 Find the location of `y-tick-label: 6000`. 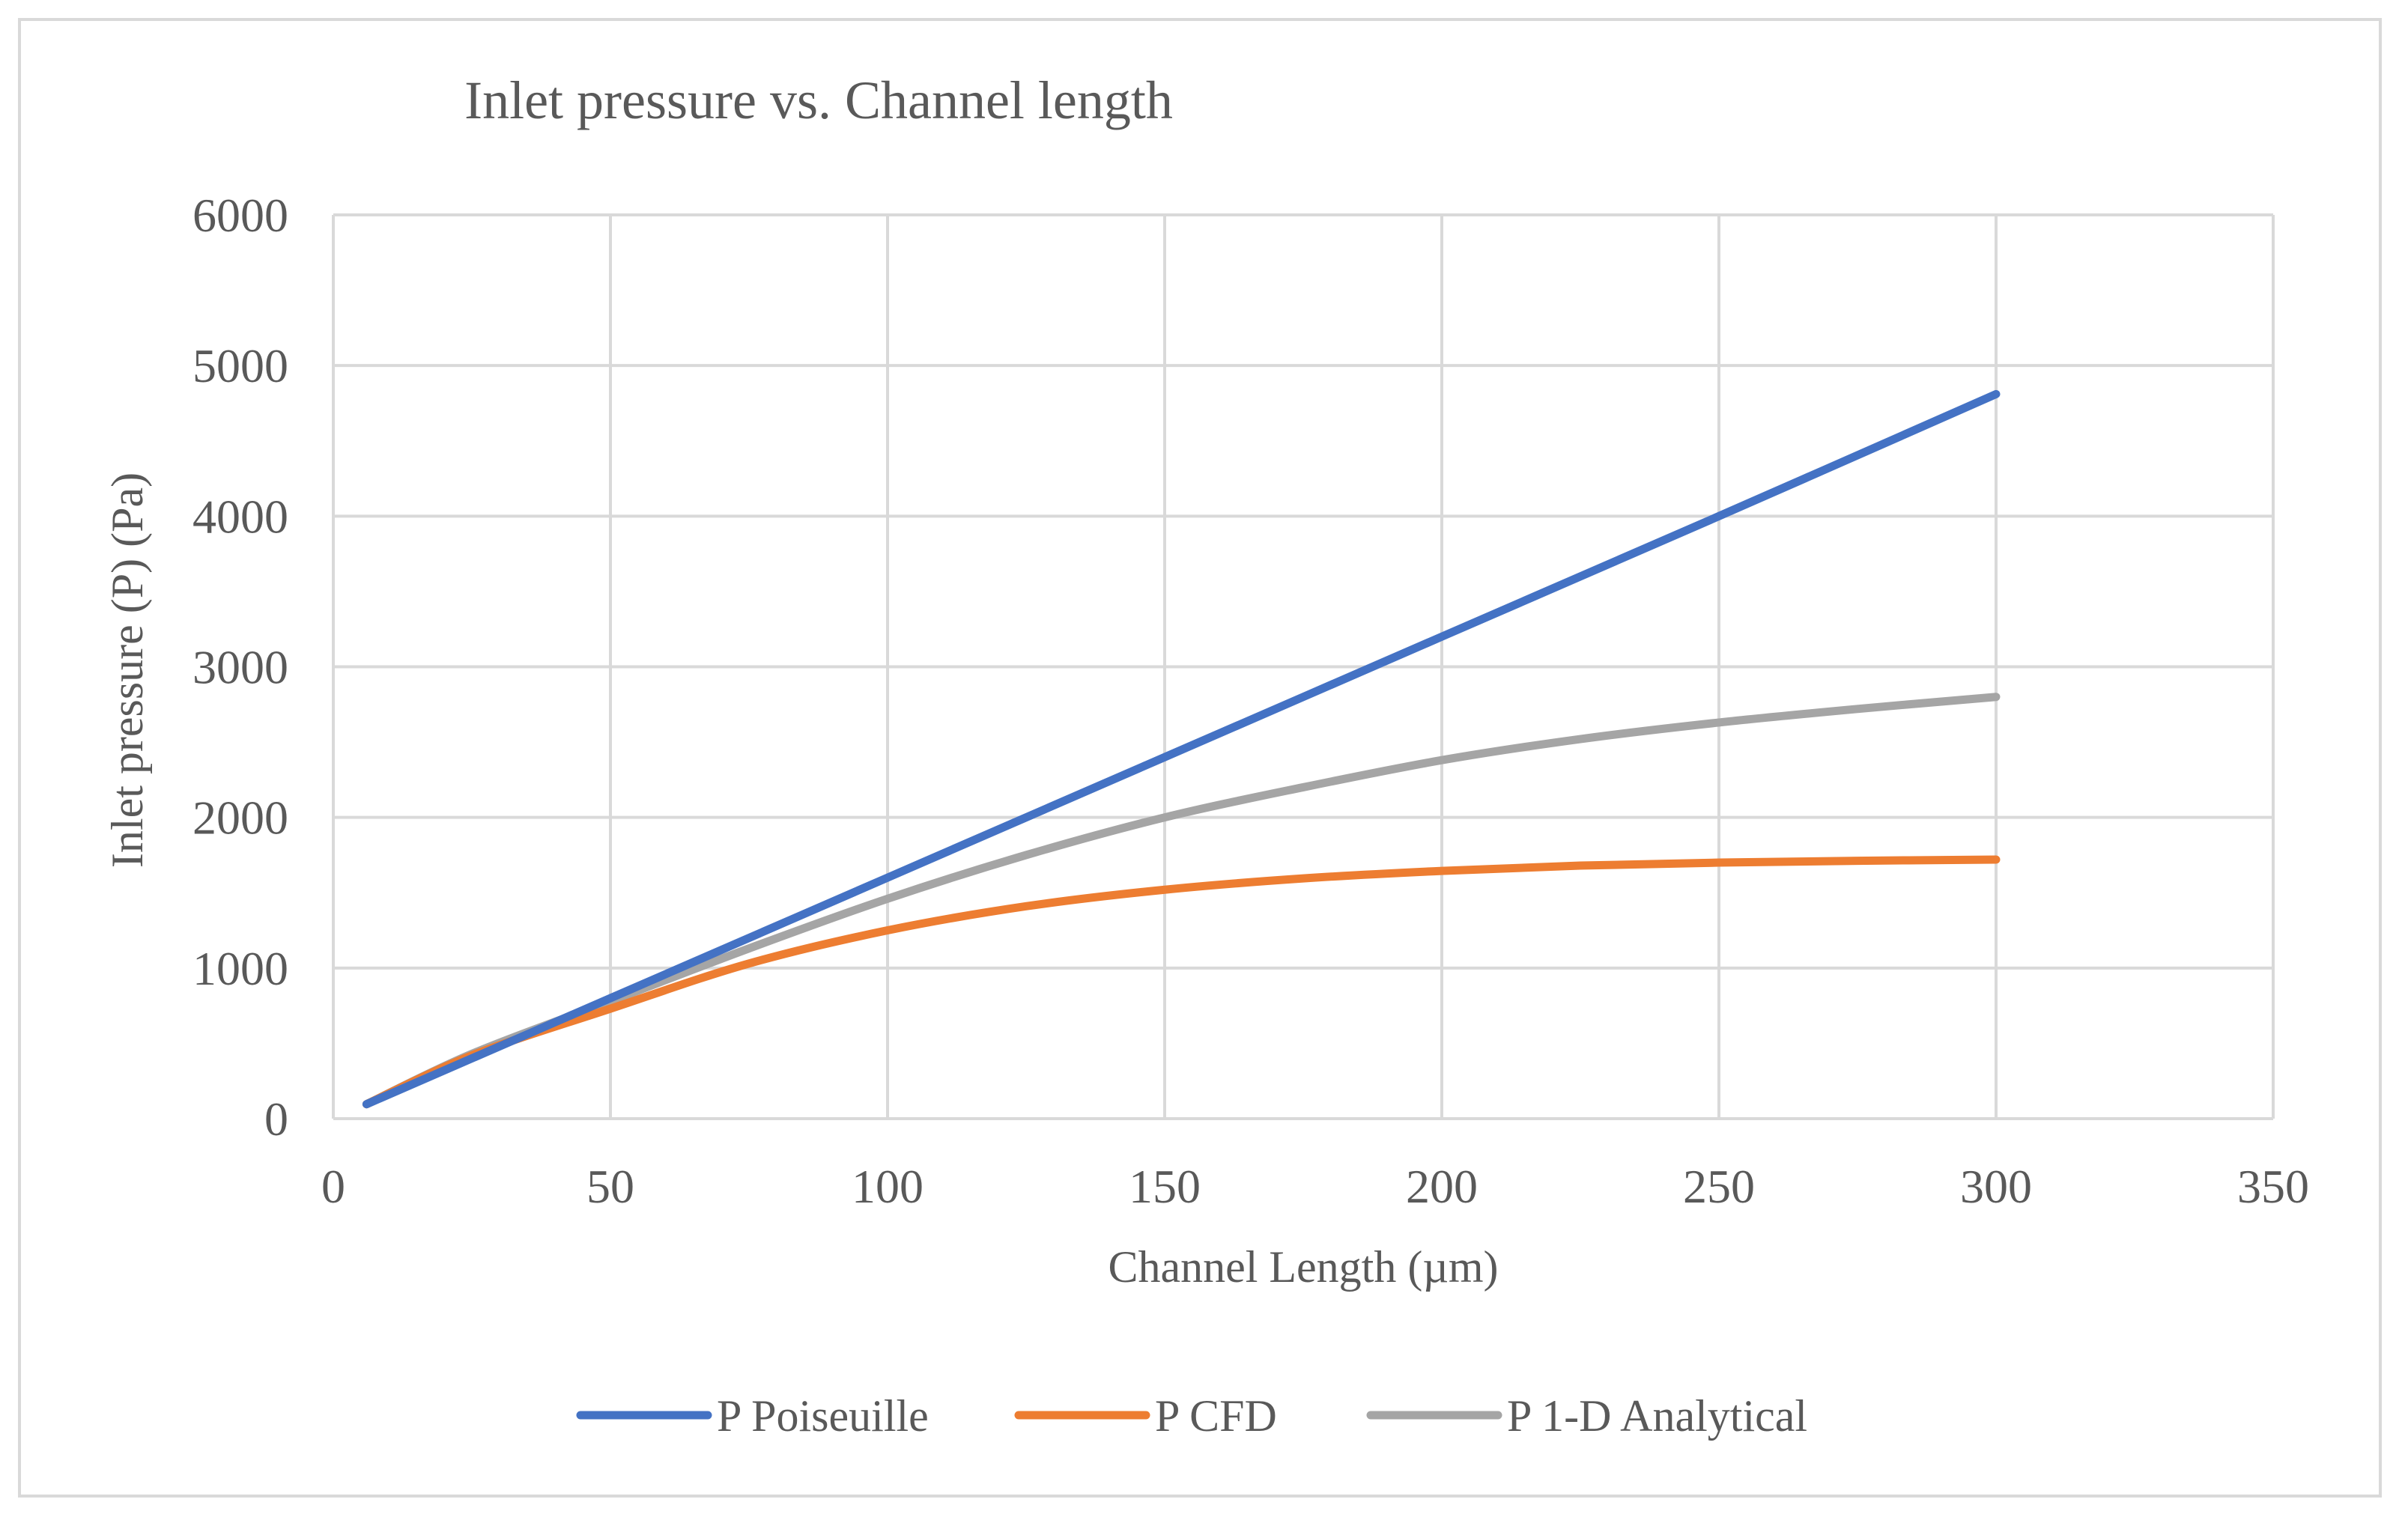

y-tick-label: 6000 is located at coordinates (240, 215).